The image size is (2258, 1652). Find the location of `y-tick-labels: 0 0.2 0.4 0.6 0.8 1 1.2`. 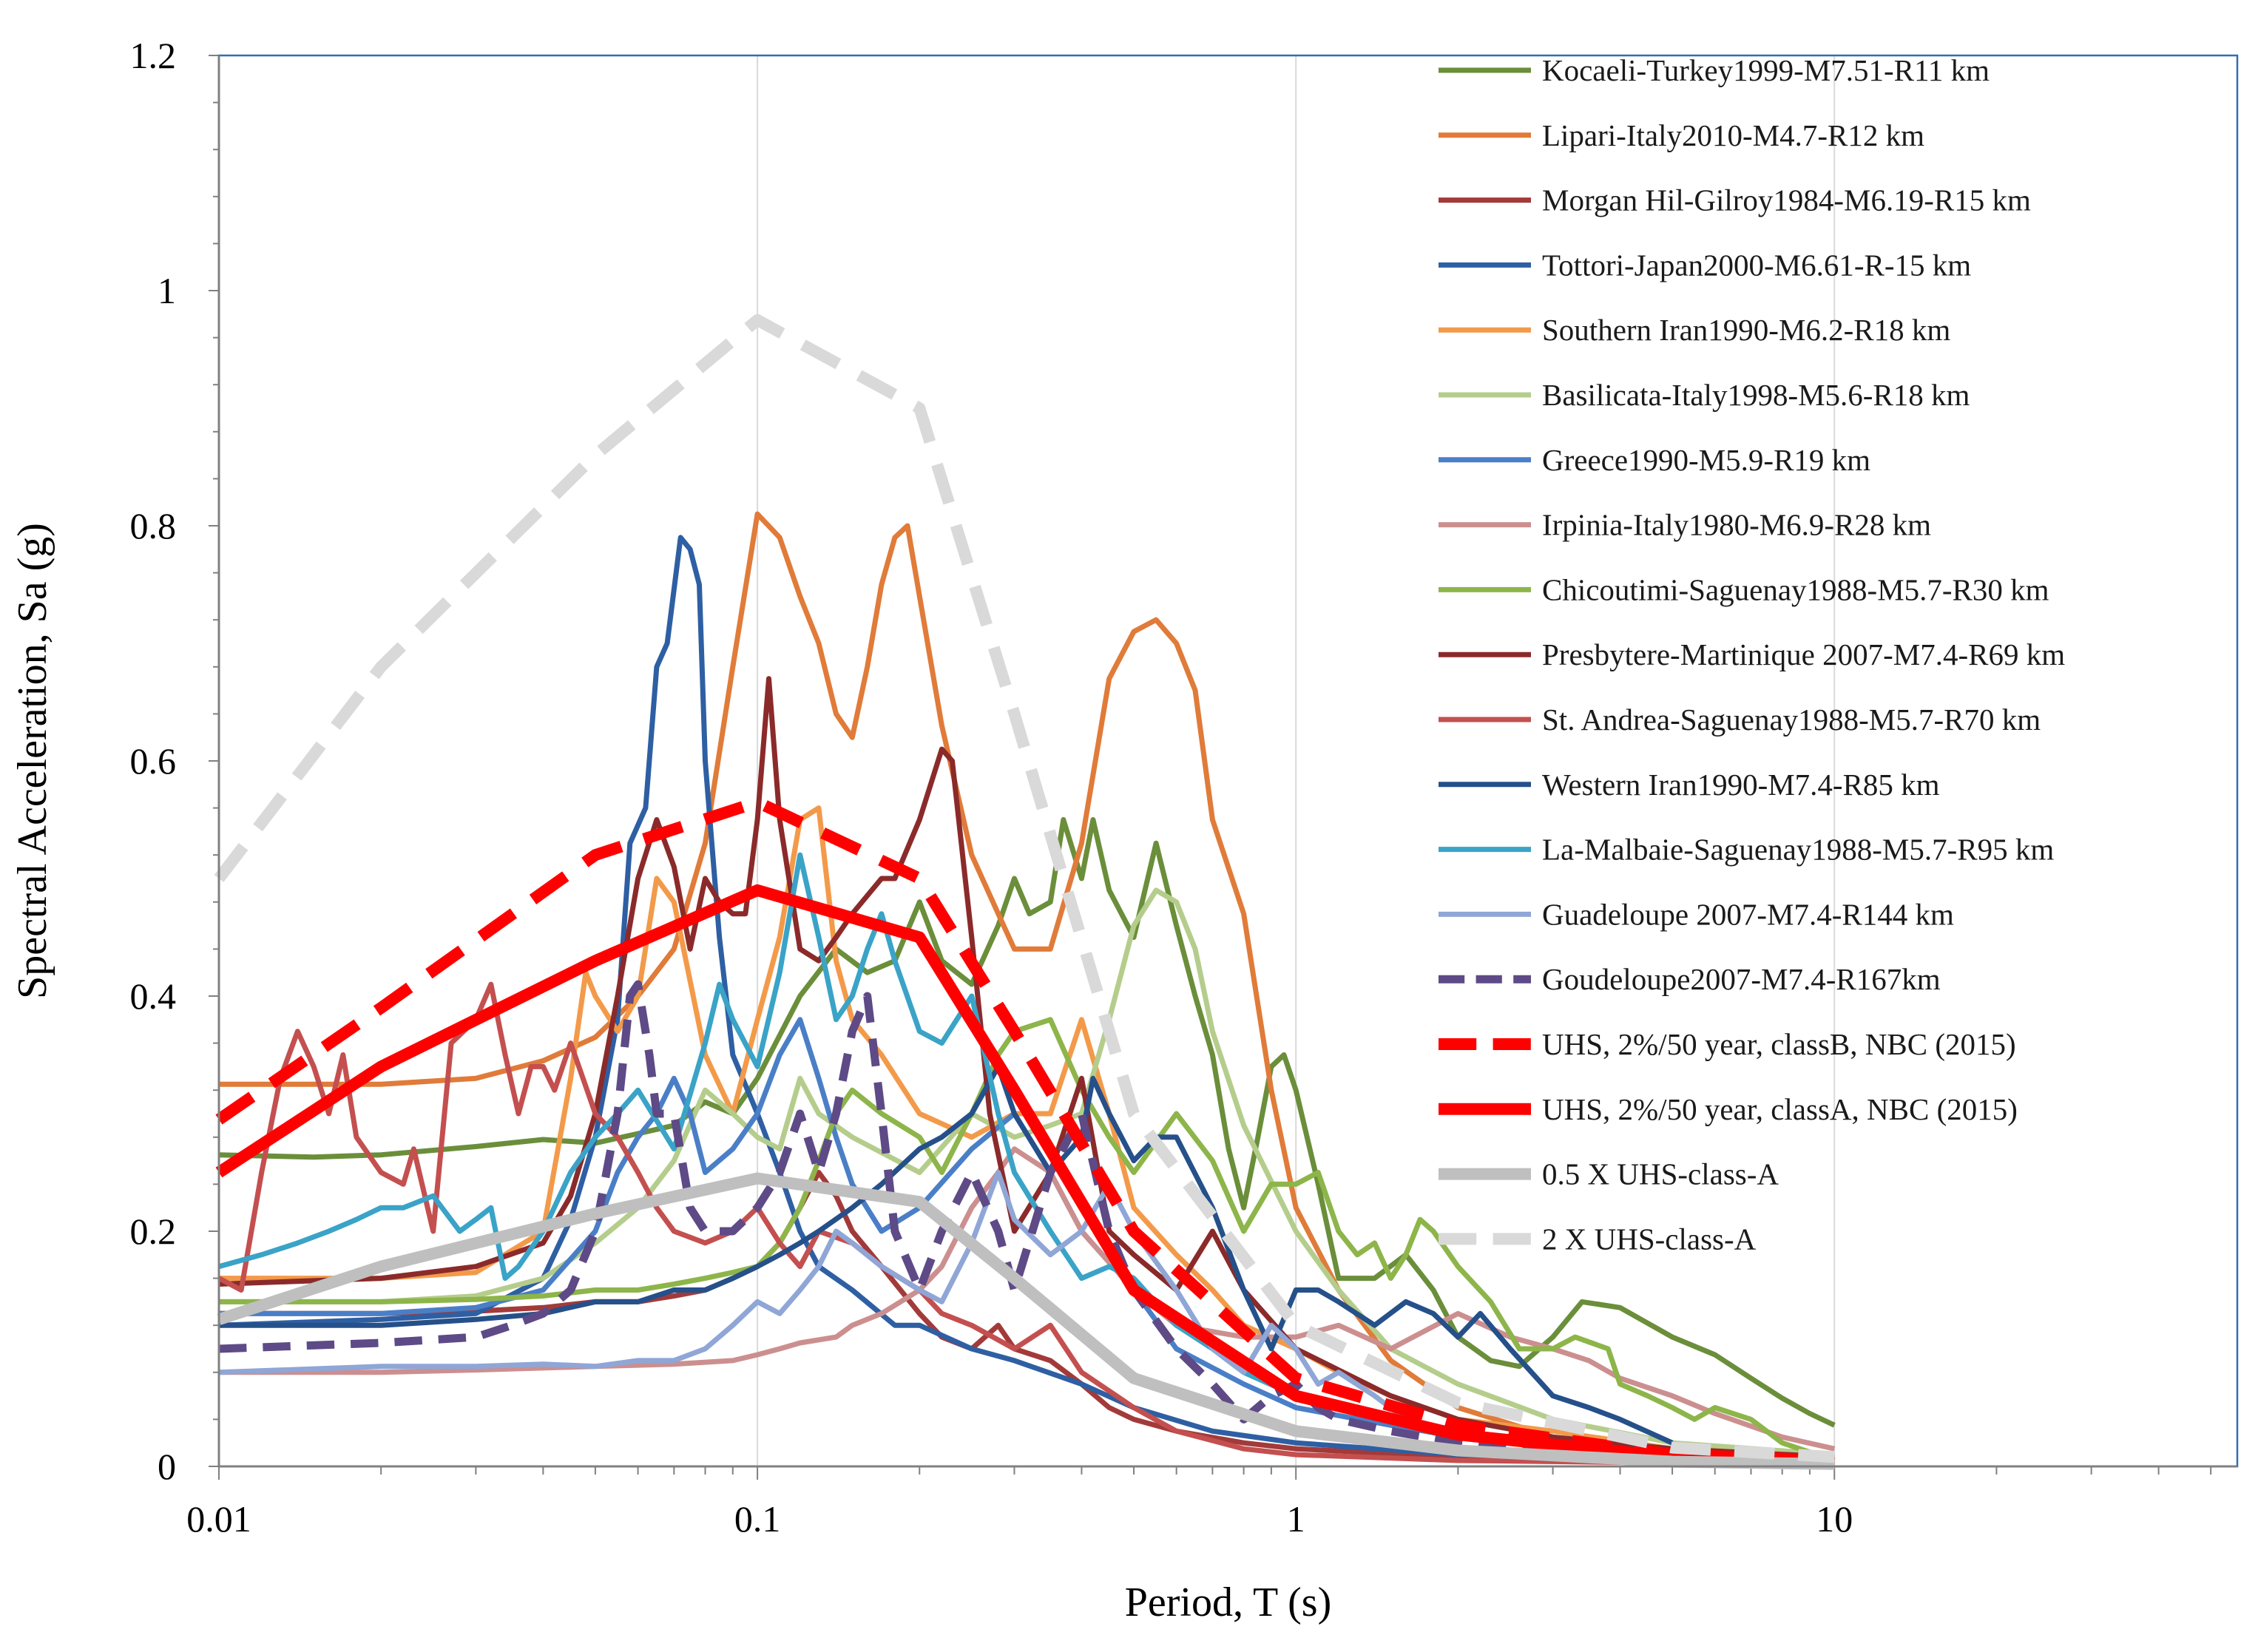

y-tick-labels: 0 0.2 0.4 0.6 0.8 1 1.2 is located at coordinates (153, 761).